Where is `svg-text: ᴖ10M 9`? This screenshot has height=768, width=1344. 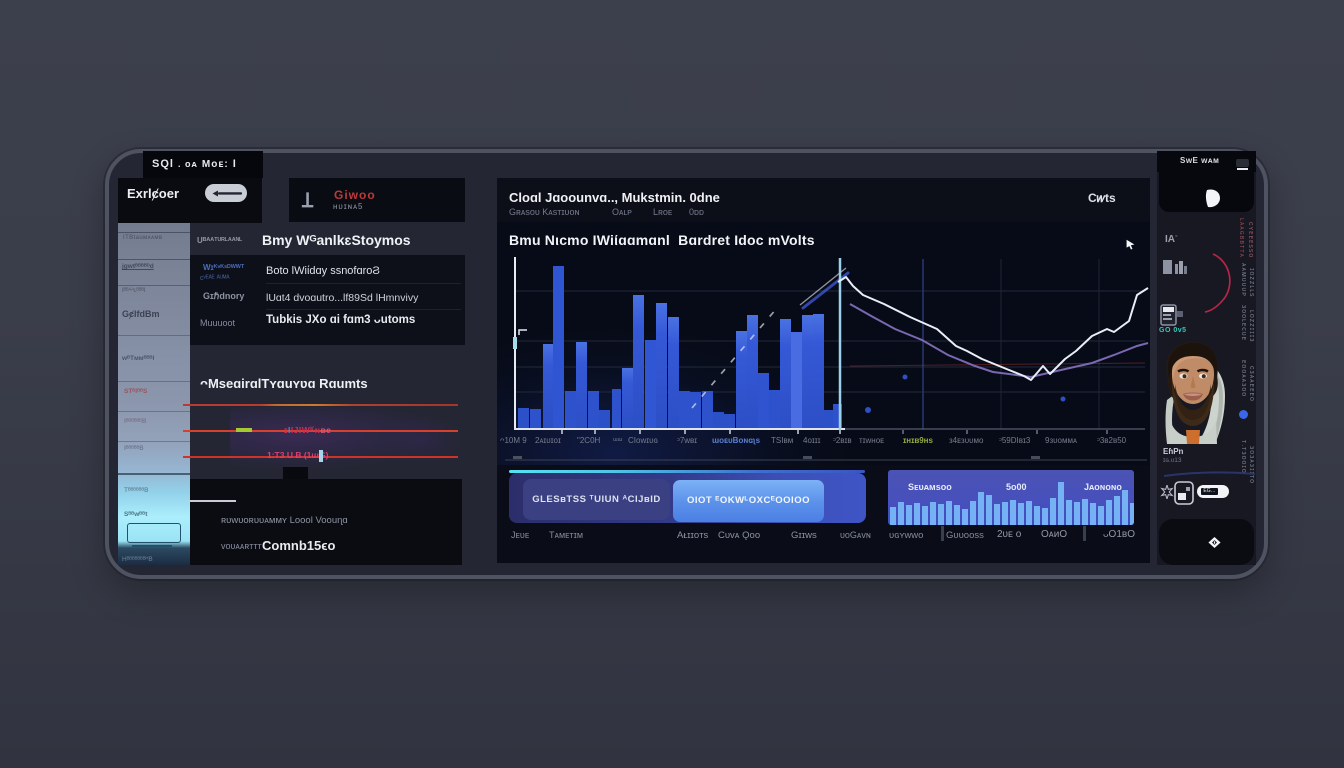
svg-text: ᴖ10M 9 is located at coordinates (513, 440).